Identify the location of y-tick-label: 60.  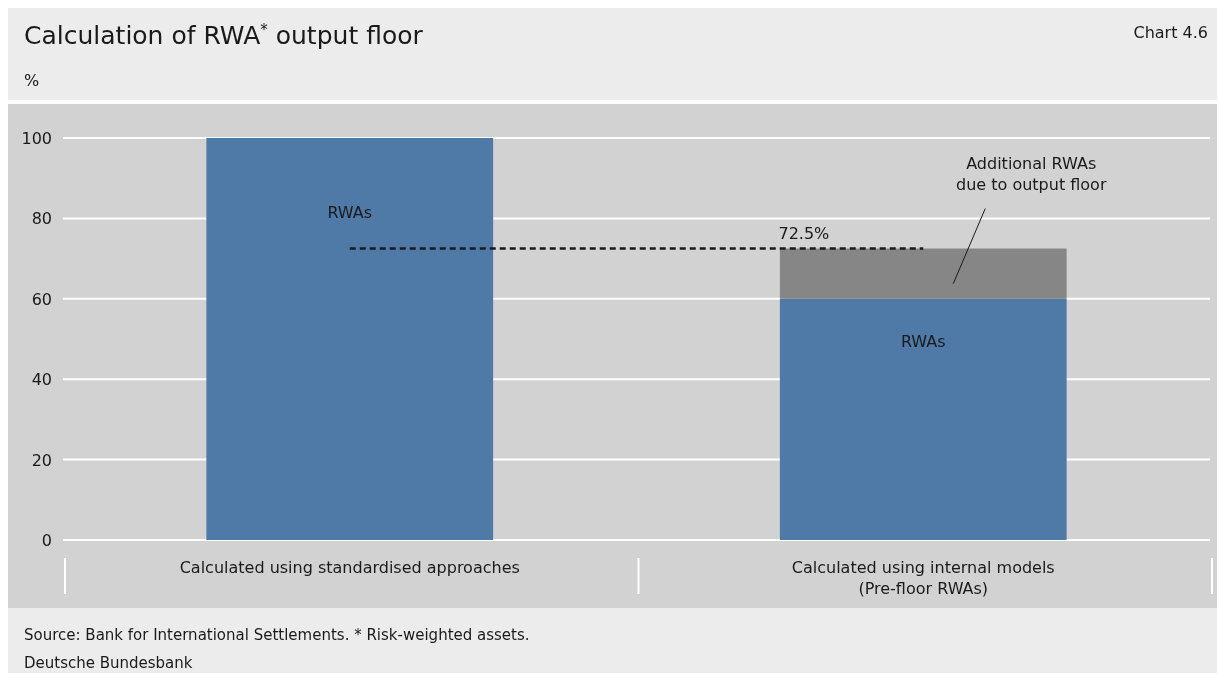
(41, 299).